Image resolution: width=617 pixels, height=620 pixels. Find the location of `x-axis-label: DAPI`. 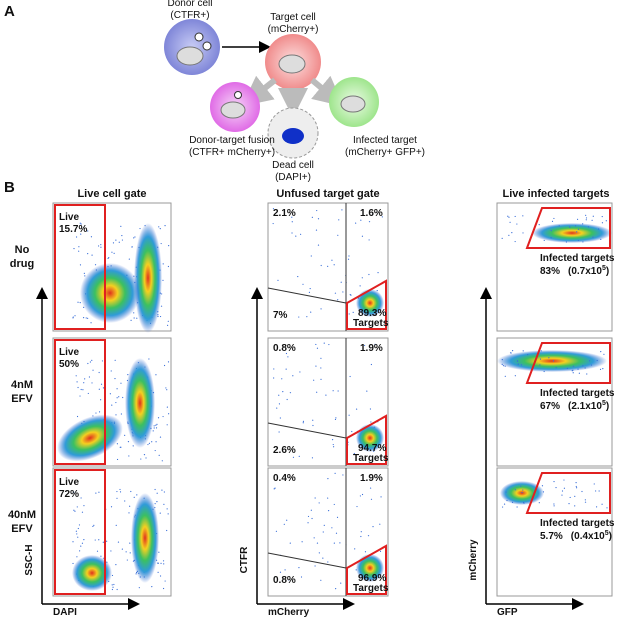

x-axis-label: DAPI is located at coordinates (65, 612).